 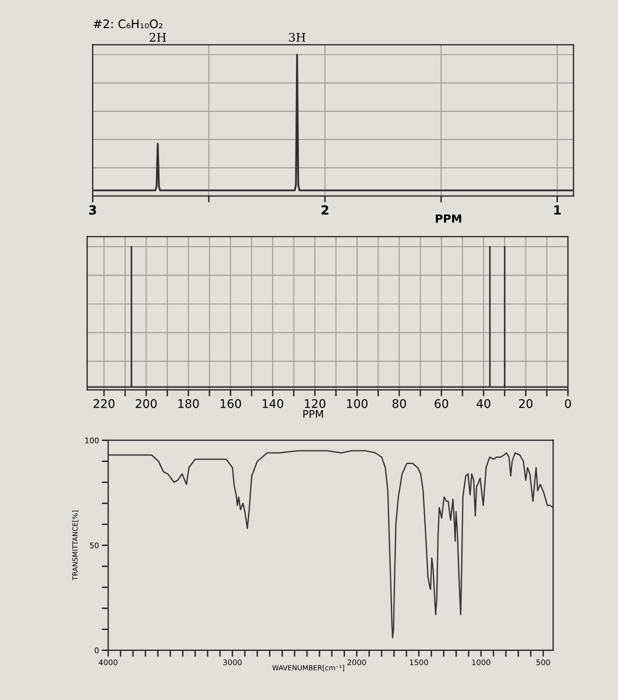 I want to click on x-tick-label: 220, so click(x=104, y=403).